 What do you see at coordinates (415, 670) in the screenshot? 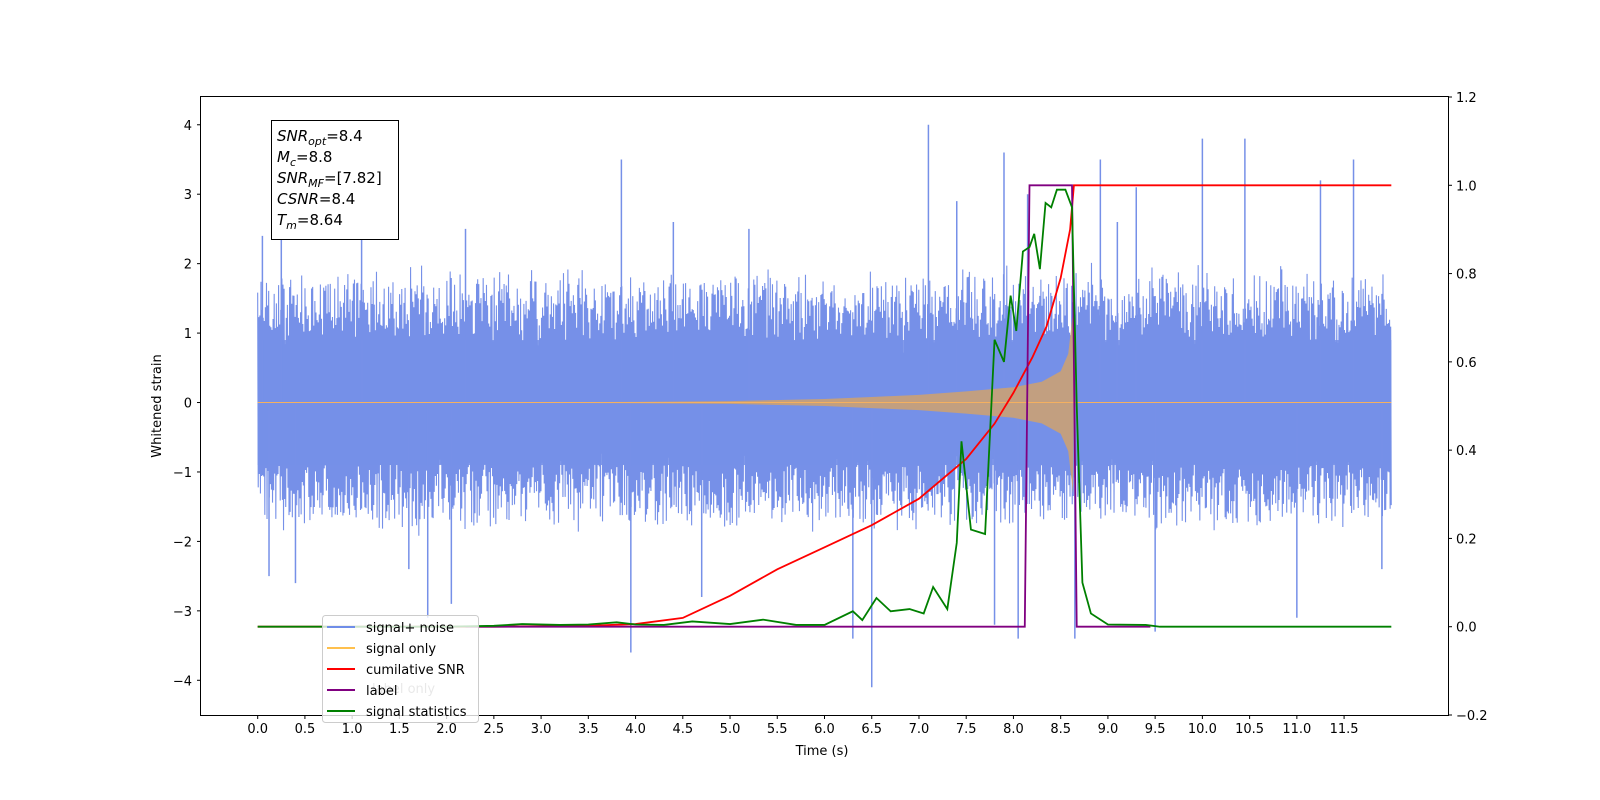
I see `legend-label: cumilative SNR` at bounding box center [415, 670].